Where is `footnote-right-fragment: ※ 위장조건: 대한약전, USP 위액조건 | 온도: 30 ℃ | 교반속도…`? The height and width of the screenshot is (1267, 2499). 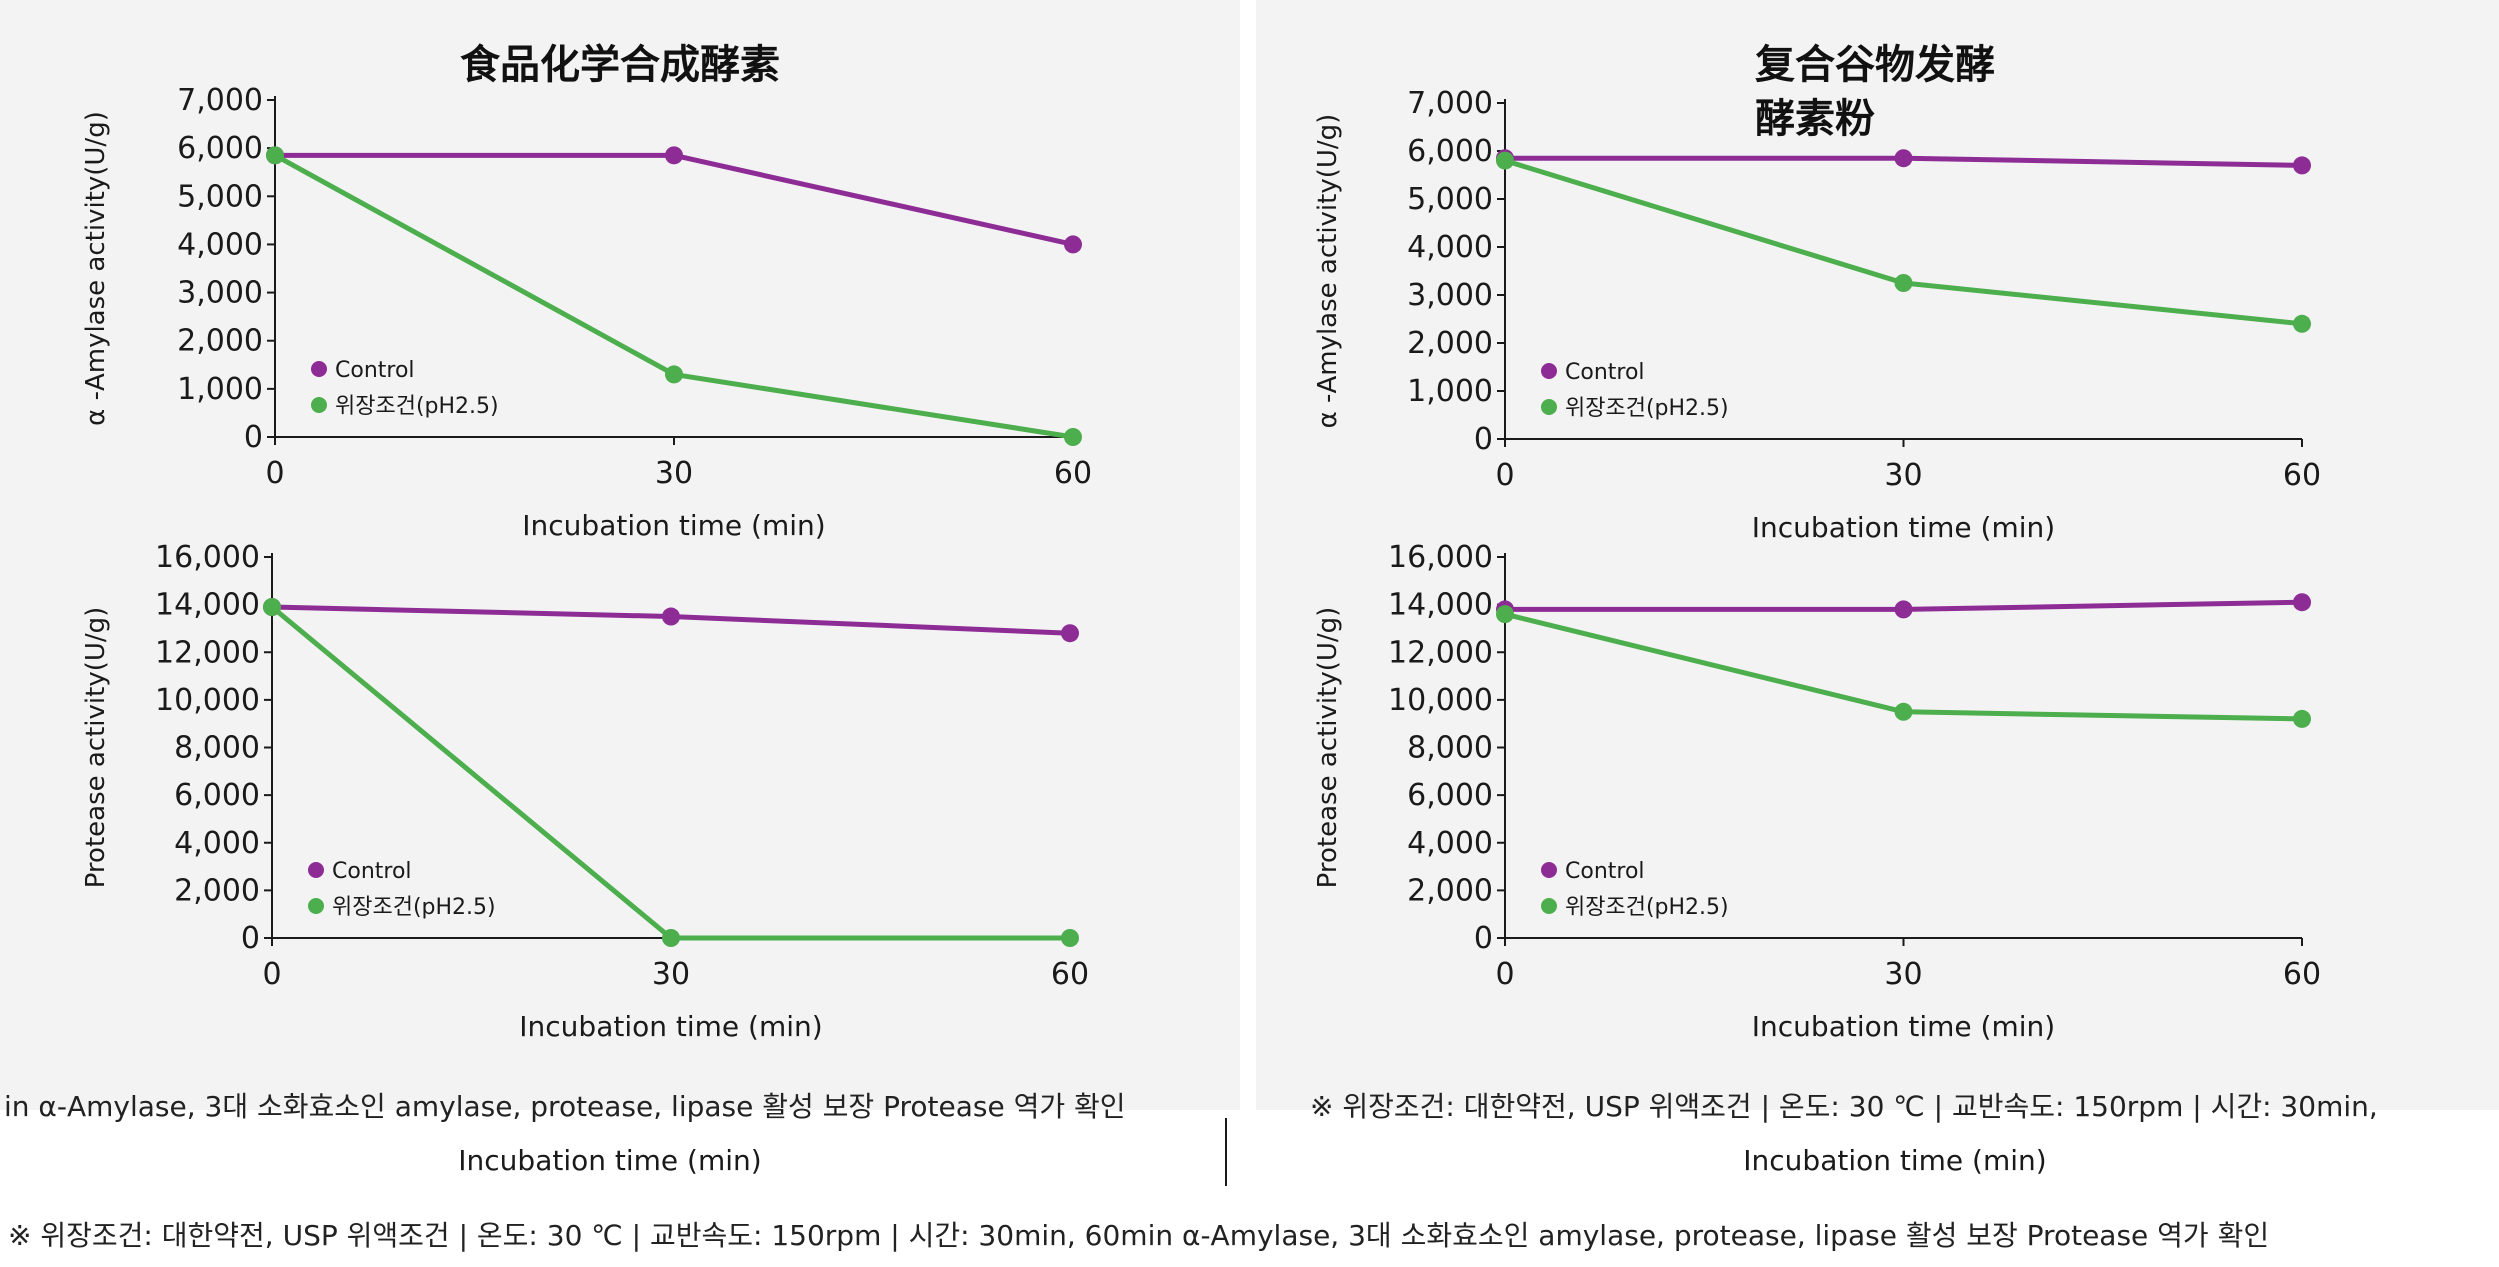
footnote-right-fragment: ※ 위장조건: 대한약전, USP 위액조건 | 온도: 30 ℃ | 교반속도… is located at coordinates (1844, 1106).